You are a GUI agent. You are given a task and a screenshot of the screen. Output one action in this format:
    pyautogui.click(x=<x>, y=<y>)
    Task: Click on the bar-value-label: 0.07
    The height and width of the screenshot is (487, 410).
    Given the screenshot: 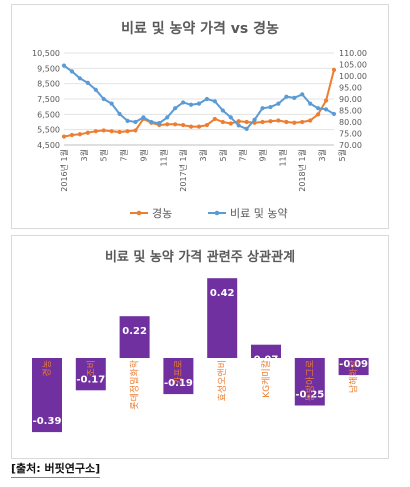 What is the action you would take?
    pyautogui.click(x=266, y=360)
    